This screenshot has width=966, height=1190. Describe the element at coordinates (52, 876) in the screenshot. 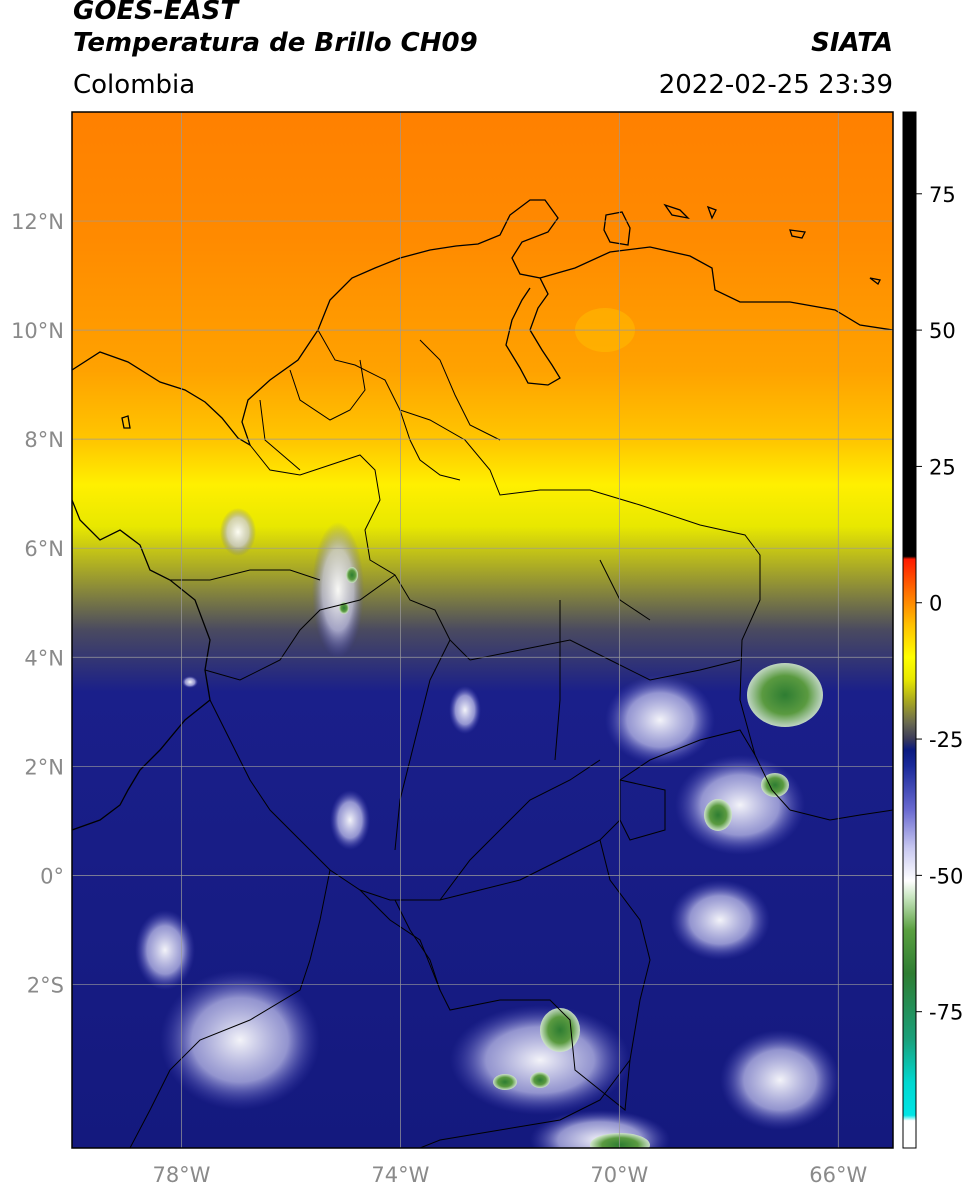

I see `lat-label: 0°` at that location.